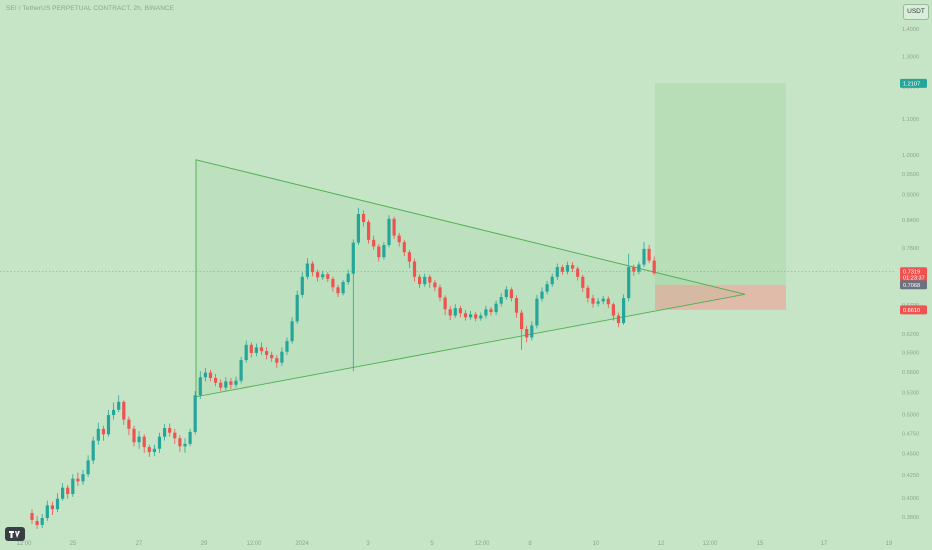  What do you see at coordinates (910, 393) in the screenshot?
I see `y-tick-label: 0.5300` at bounding box center [910, 393].